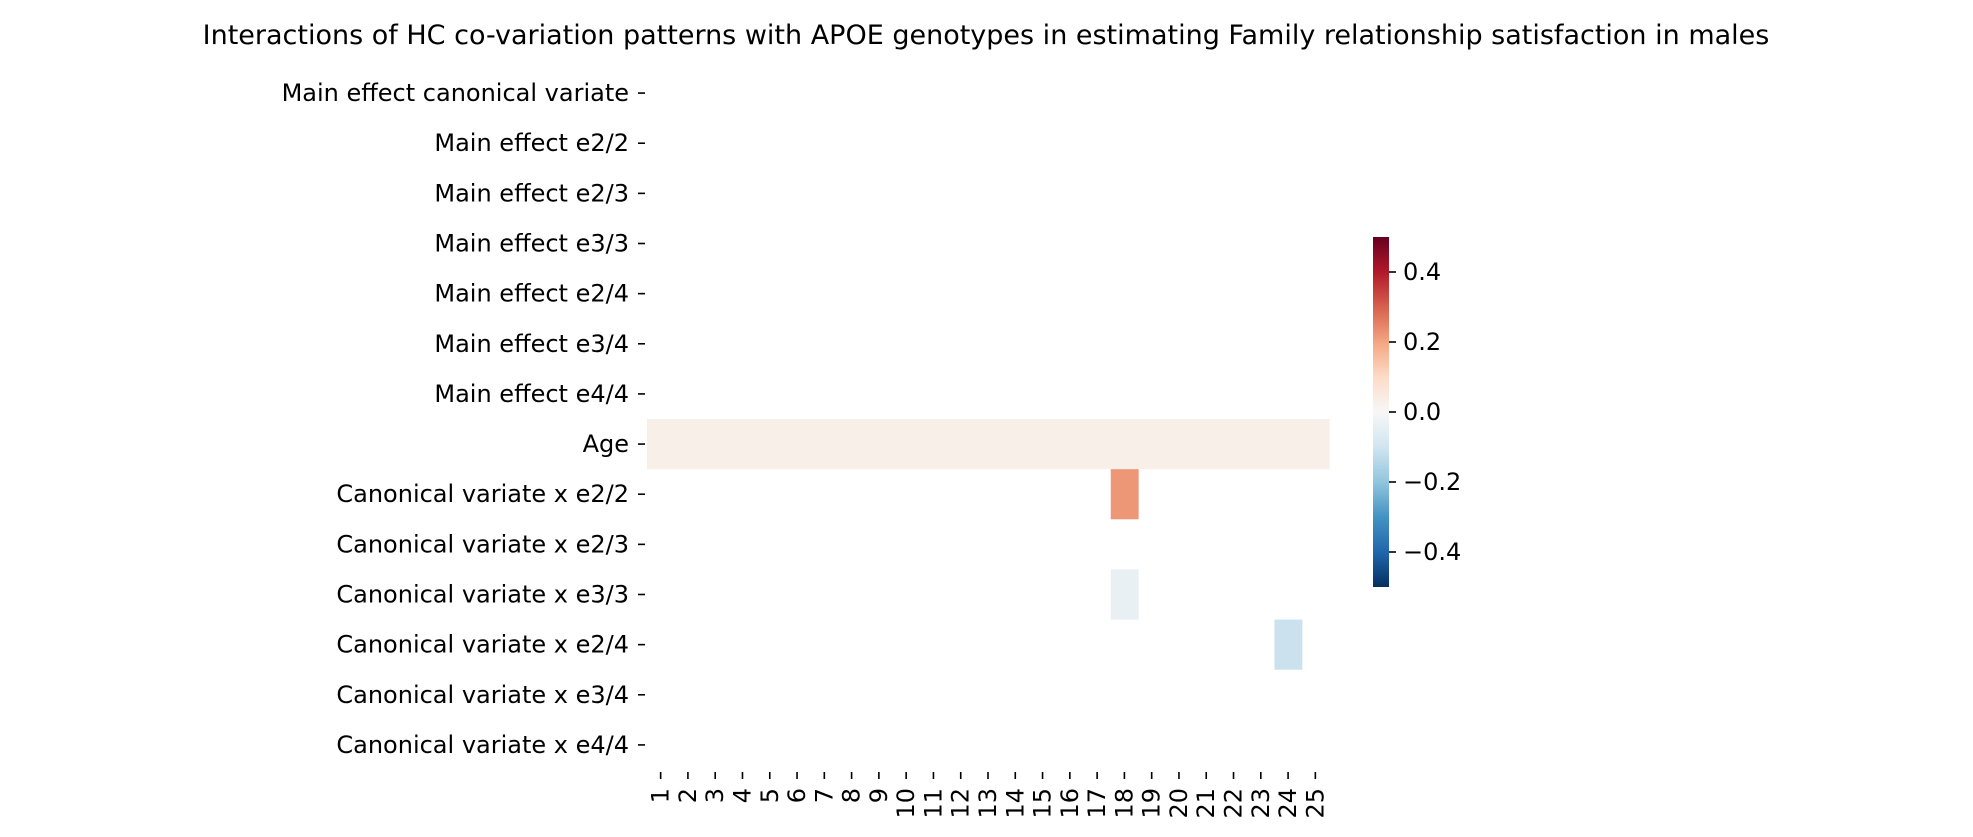 The height and width of the screenshot is (837, 1973). Describe the element at coordinates (1043, 803) in the screenshot. I see `column-label-15: 15` at that location.